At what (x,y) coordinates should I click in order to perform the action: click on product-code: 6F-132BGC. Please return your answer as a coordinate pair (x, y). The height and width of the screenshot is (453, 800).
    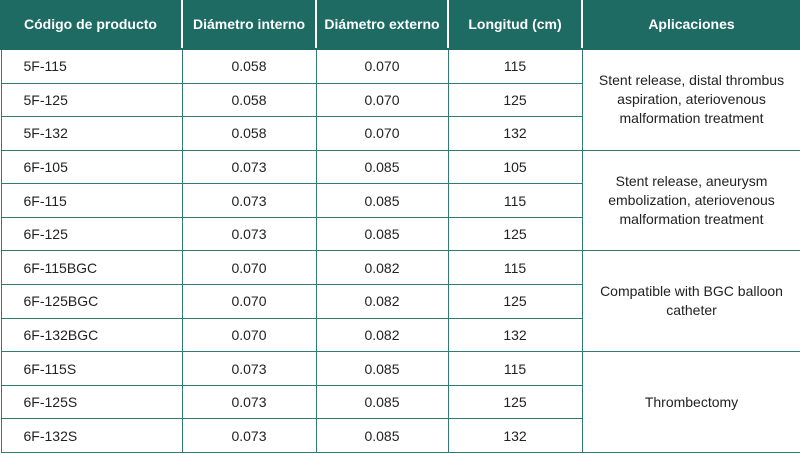
    Looking at the image, I should click on (91, 335).